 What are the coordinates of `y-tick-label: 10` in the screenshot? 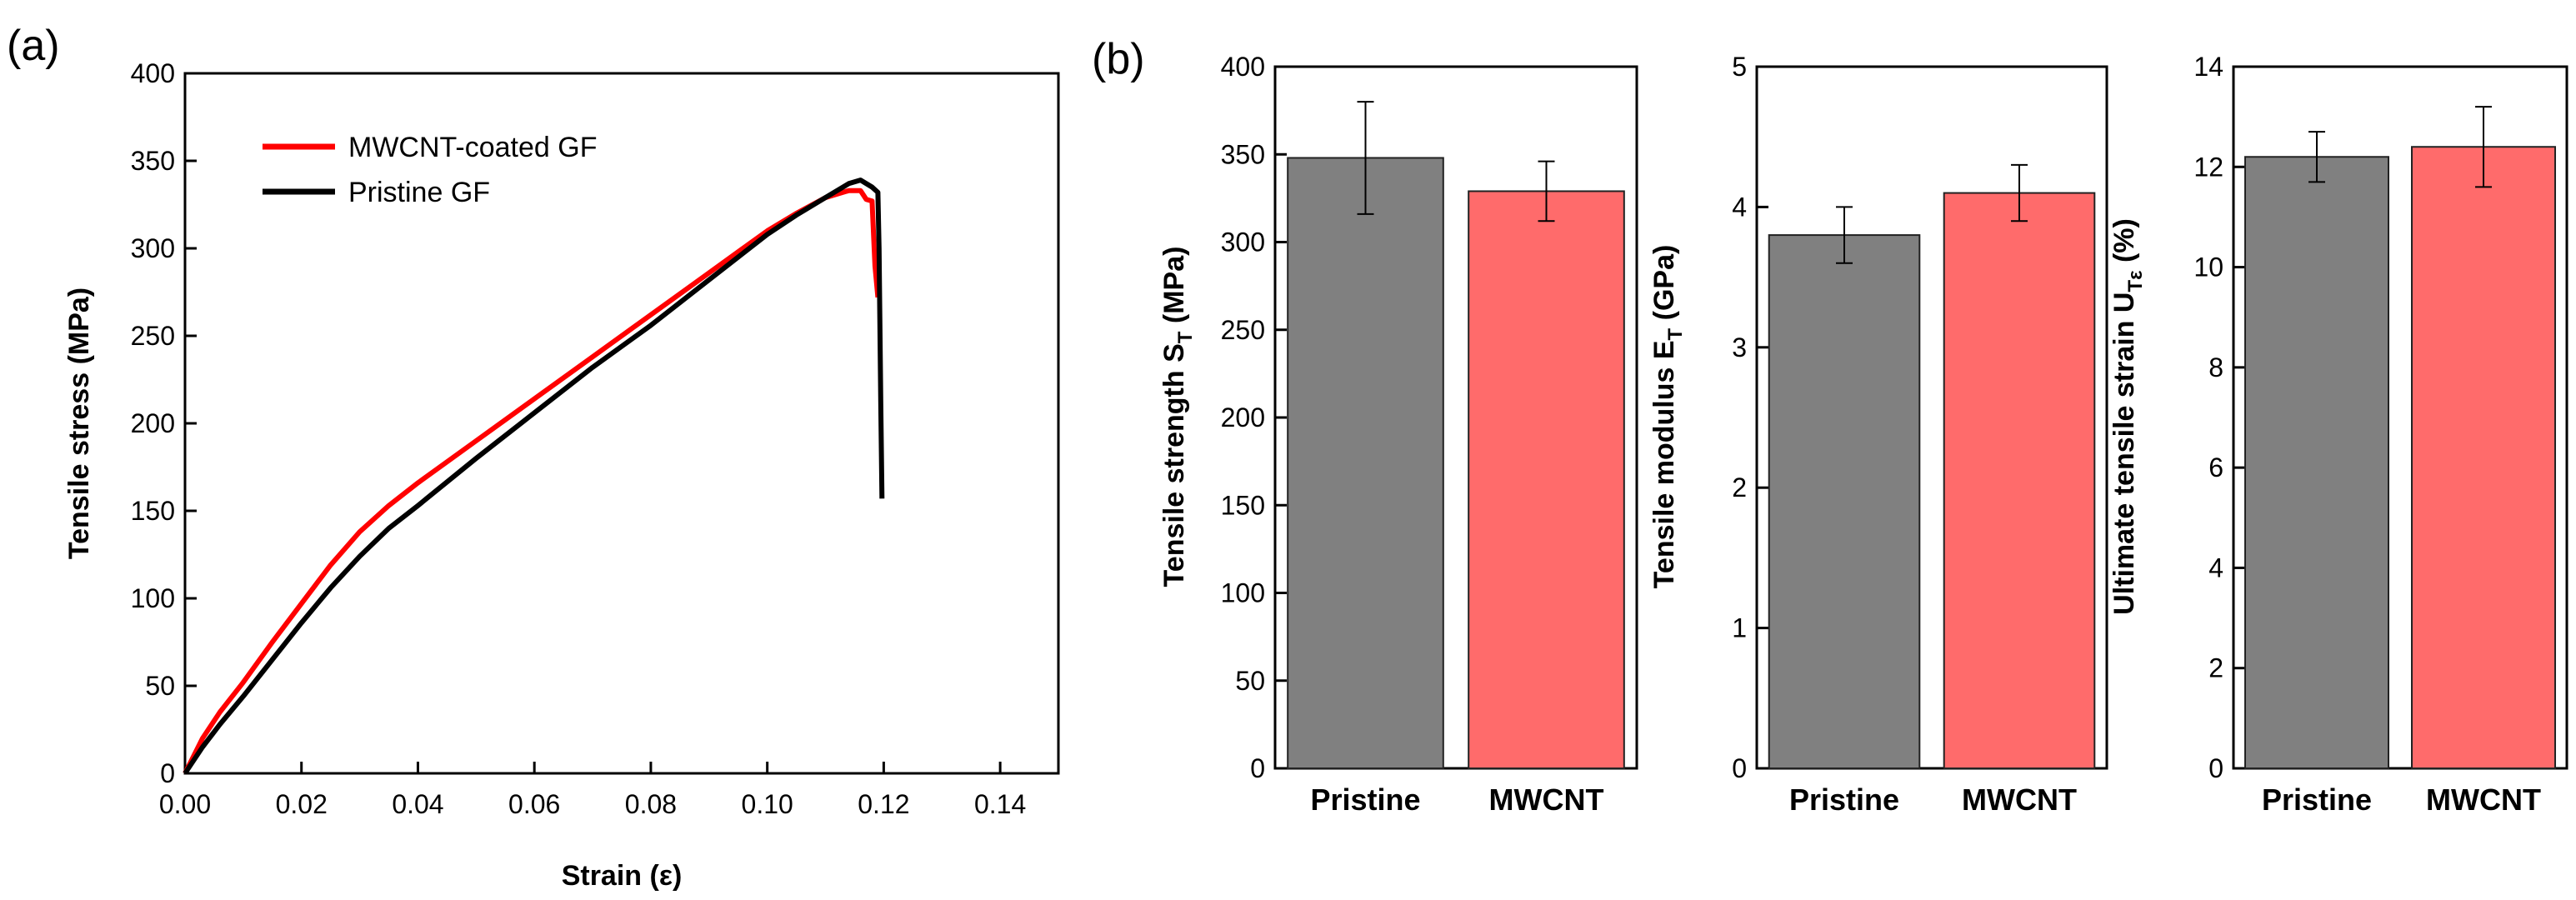 It's located at (2208, 267).